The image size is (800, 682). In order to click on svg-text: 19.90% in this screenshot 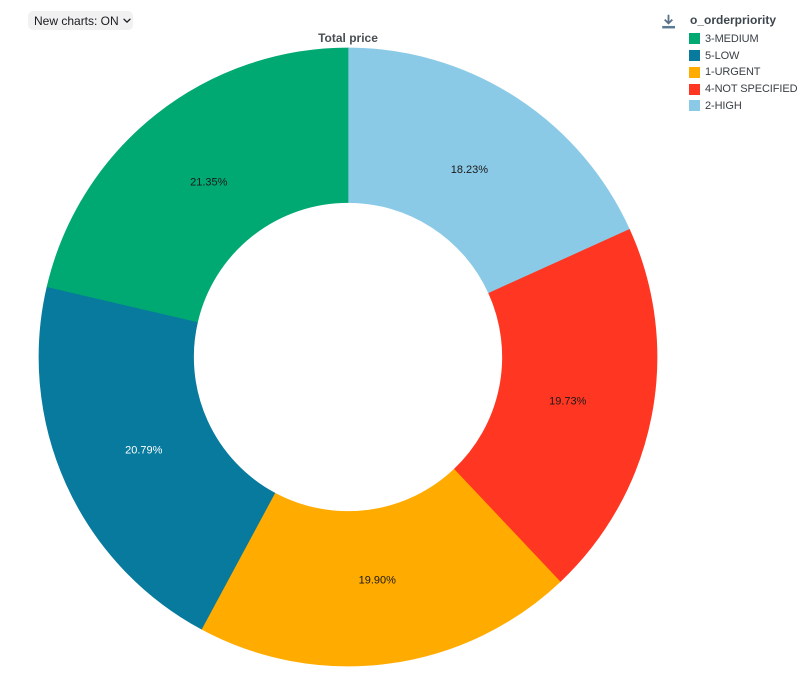, I will do `click(378, 580)`.